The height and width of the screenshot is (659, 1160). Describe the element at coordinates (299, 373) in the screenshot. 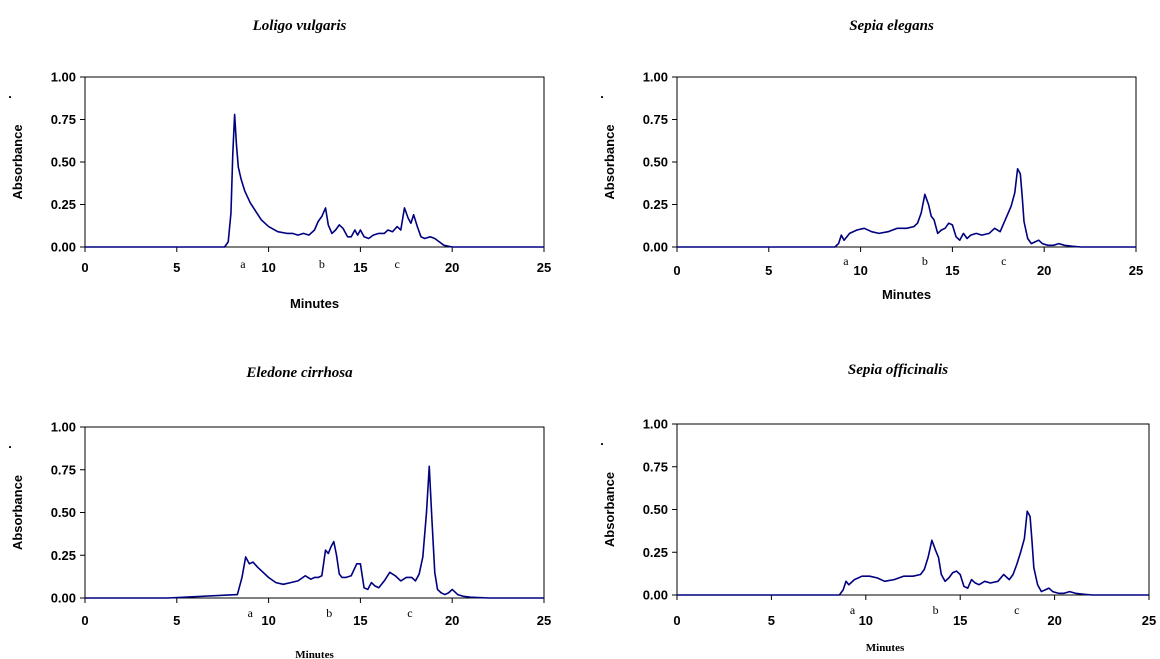

I see `chart-title: Eledone cirrhosa` at that location.